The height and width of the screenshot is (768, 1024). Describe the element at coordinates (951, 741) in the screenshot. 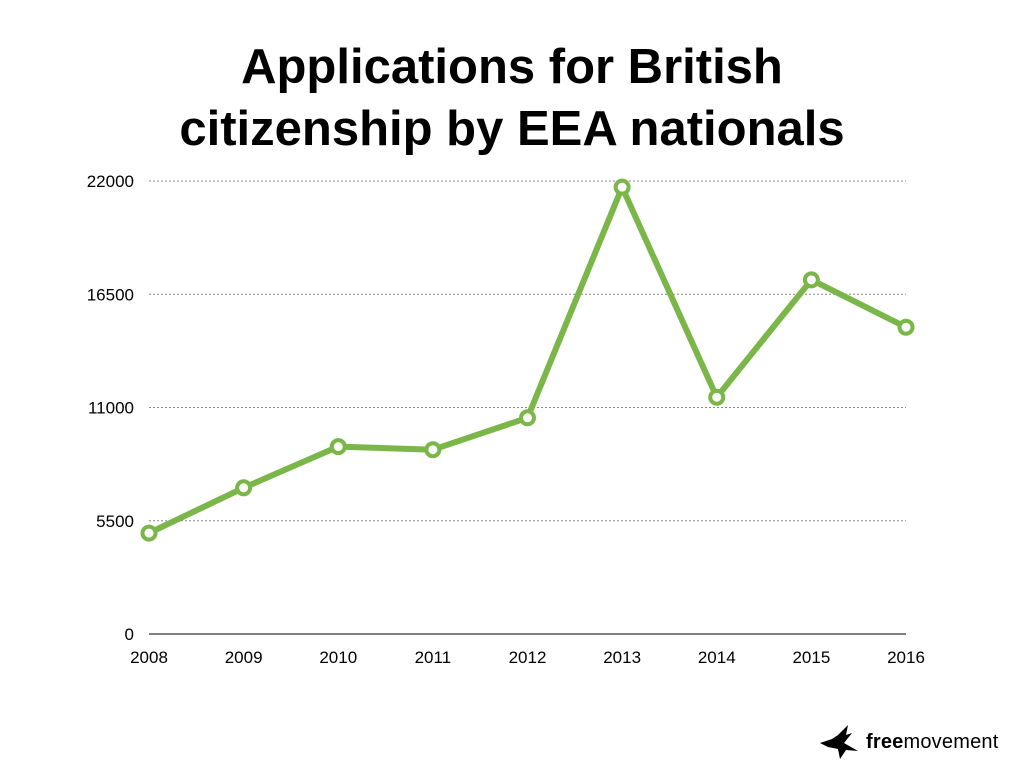

I see `brand-movement-text: movement` at that location.